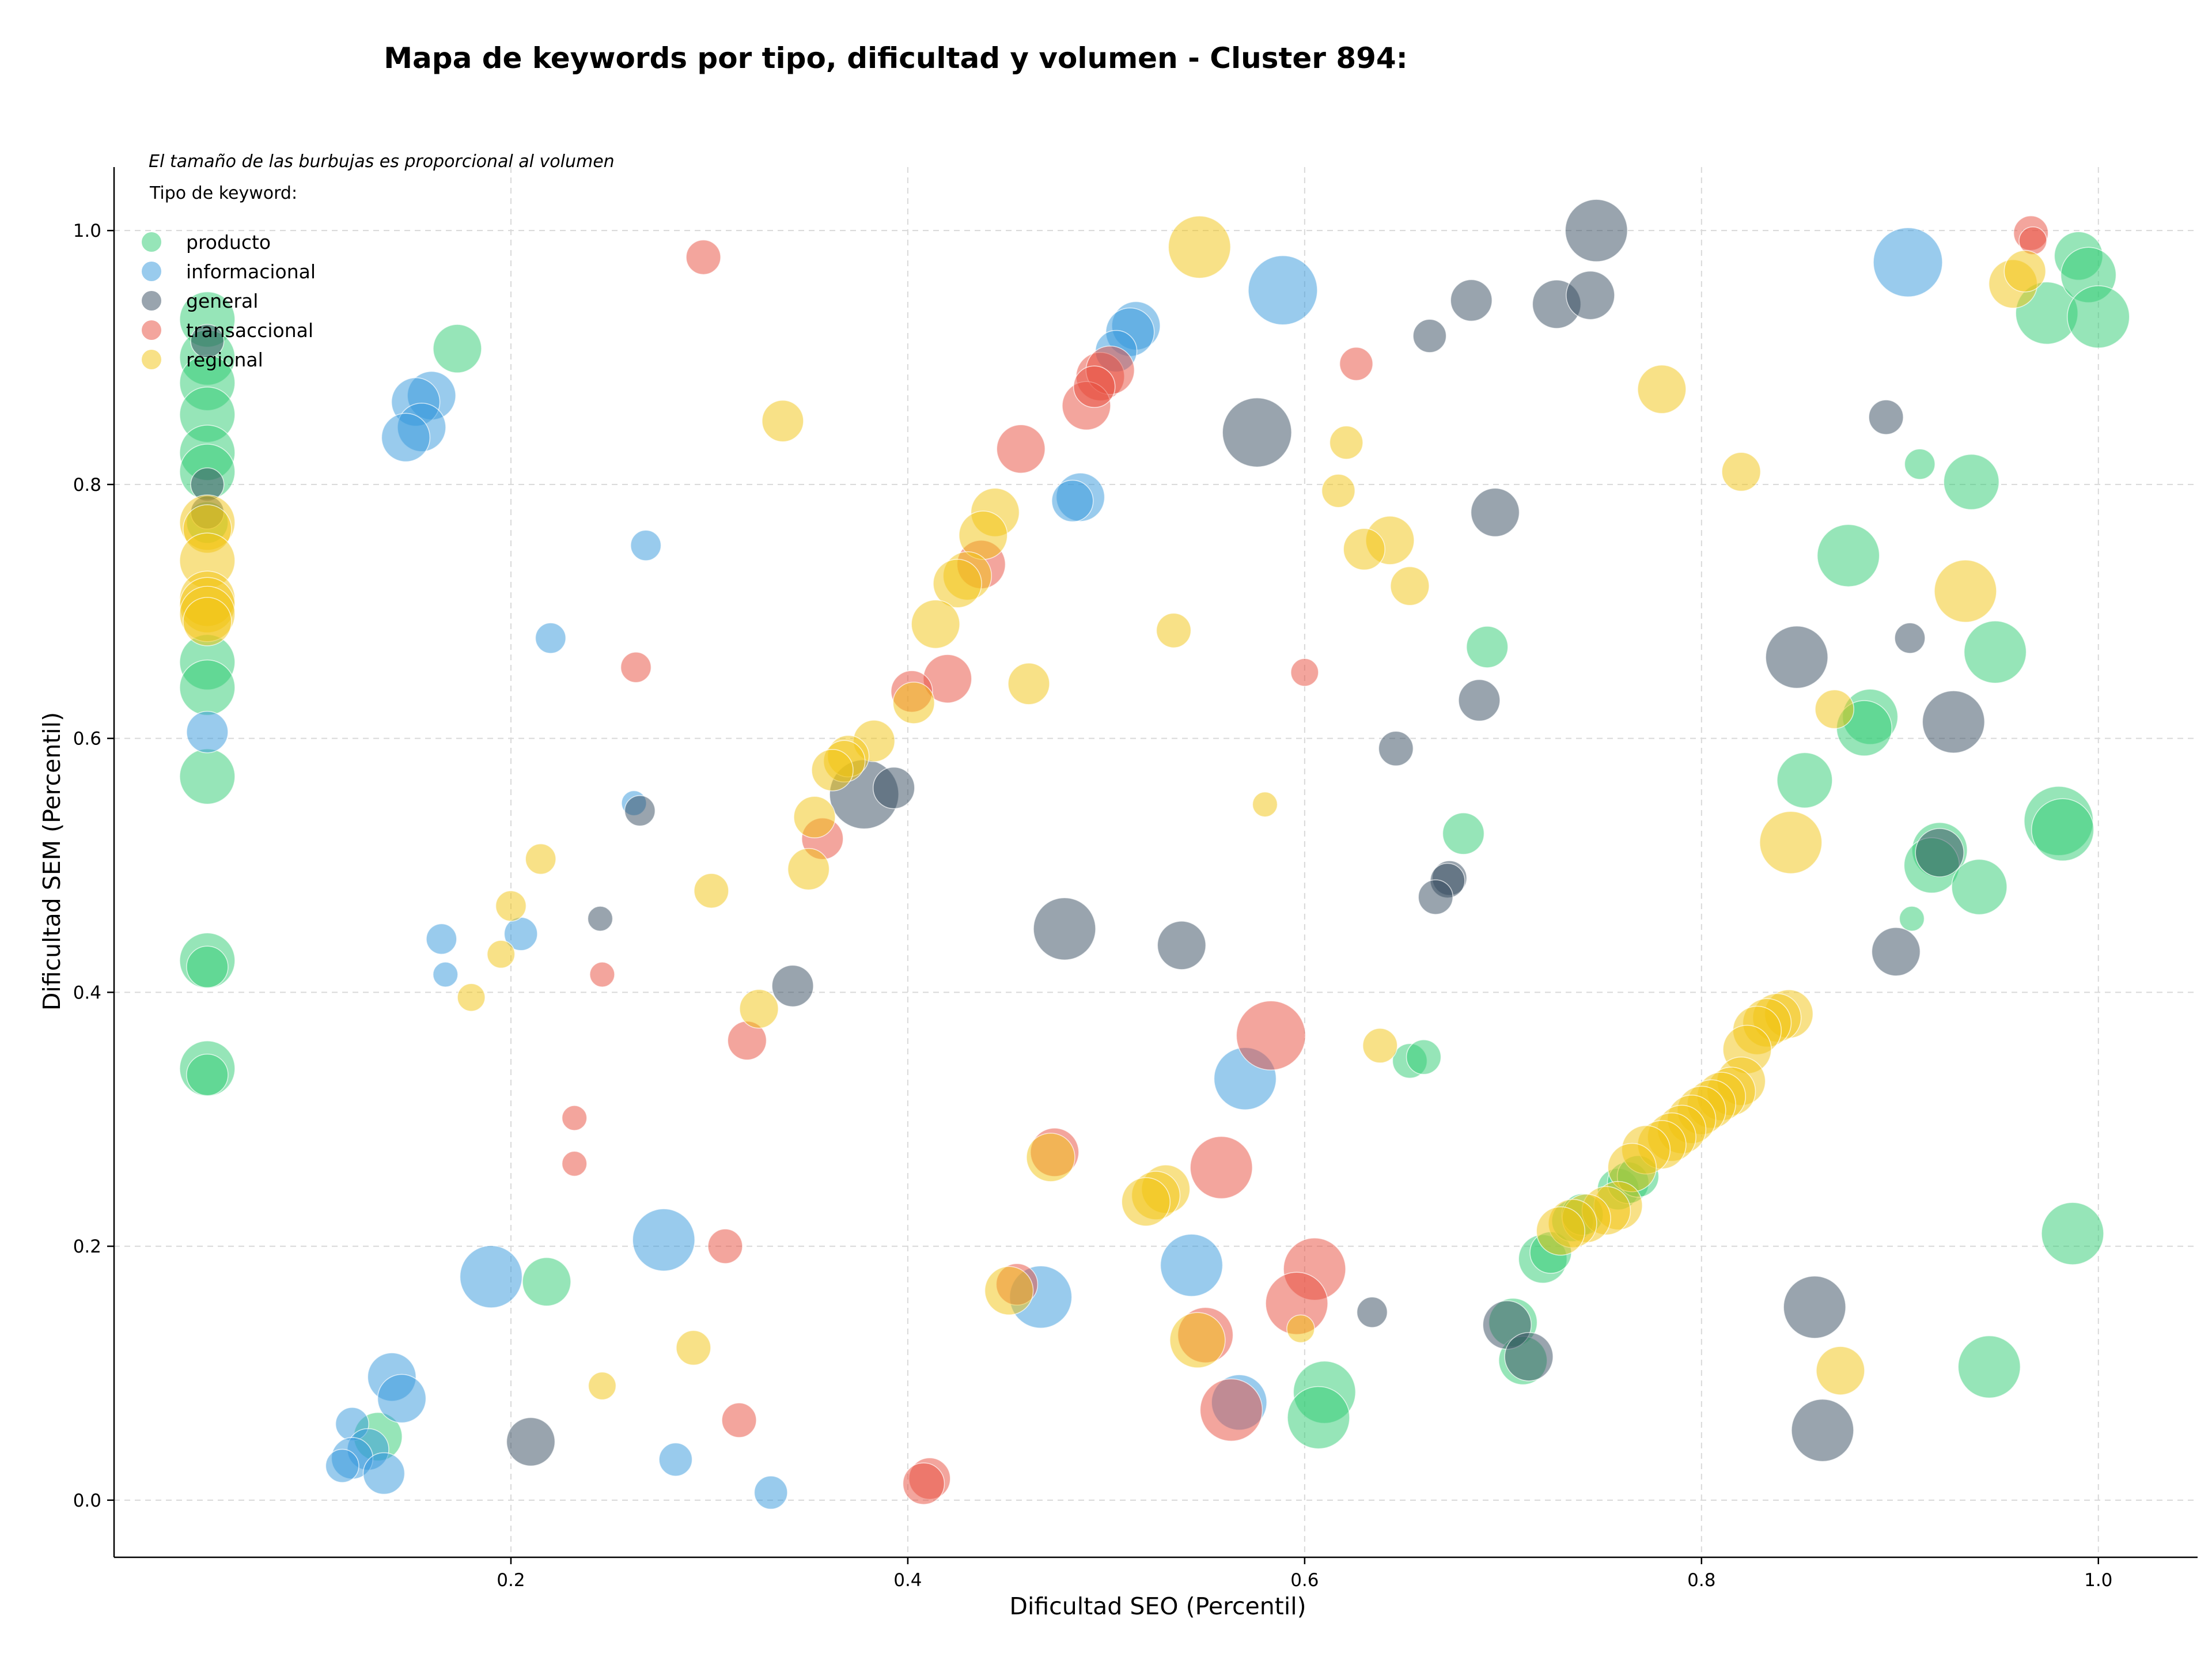  Describe the element at coordinates (222, 301) in the screenshot. I see `legend-label-general: general` at that location.